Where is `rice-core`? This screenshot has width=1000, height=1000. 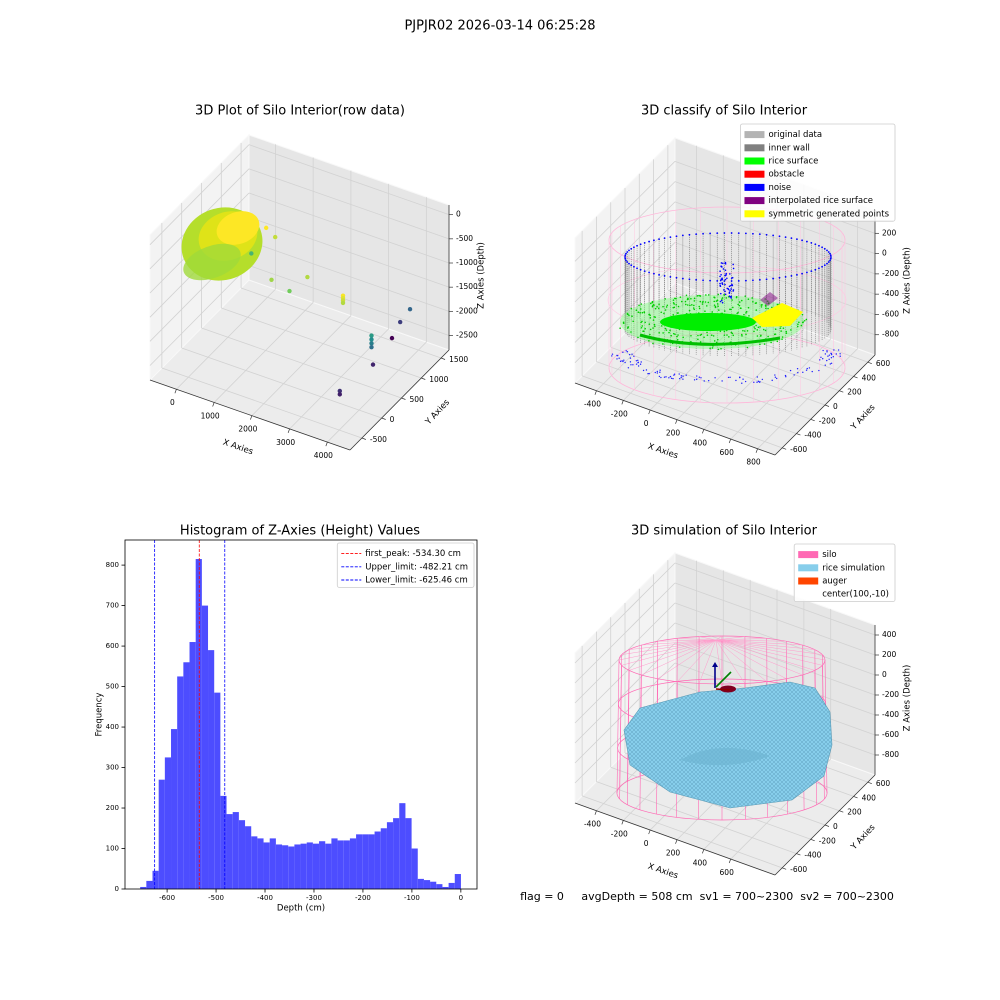 rice-core is located at coordinates (708, 322).